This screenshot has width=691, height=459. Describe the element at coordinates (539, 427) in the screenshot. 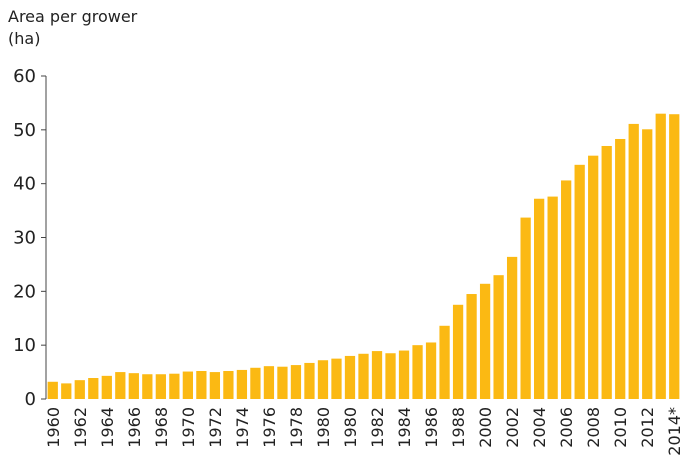

I see `x-tick-label: 2004` at that location.